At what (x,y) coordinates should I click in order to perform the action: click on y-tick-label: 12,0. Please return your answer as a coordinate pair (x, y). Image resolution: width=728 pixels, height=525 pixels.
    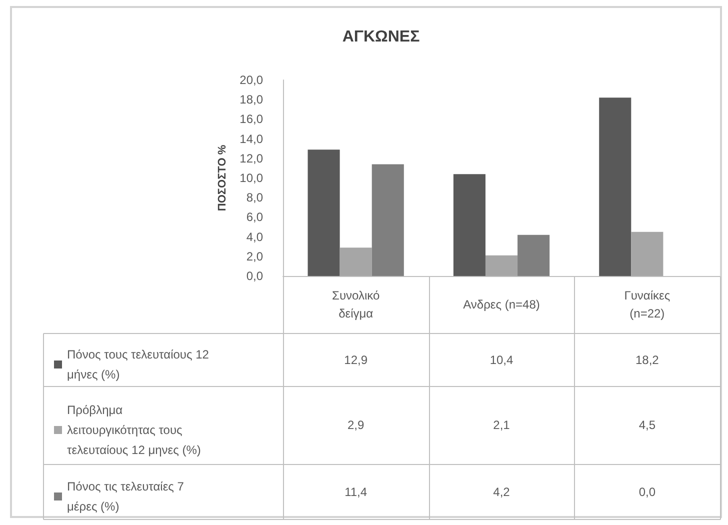
    Looking at the image, I should click on (252, 158).